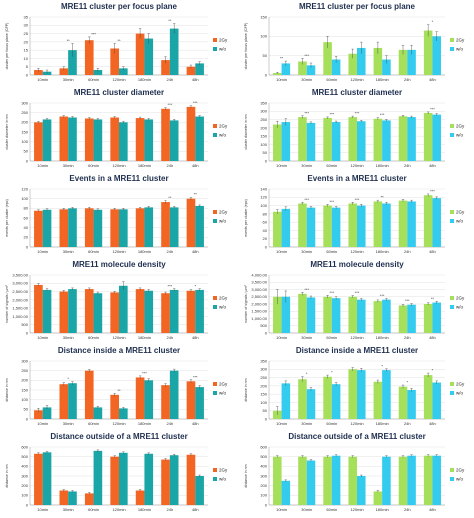 The image size is (474, 518). I want to click on chart-title: Distance outside of a MRE11 cluster, so click(118, 436).